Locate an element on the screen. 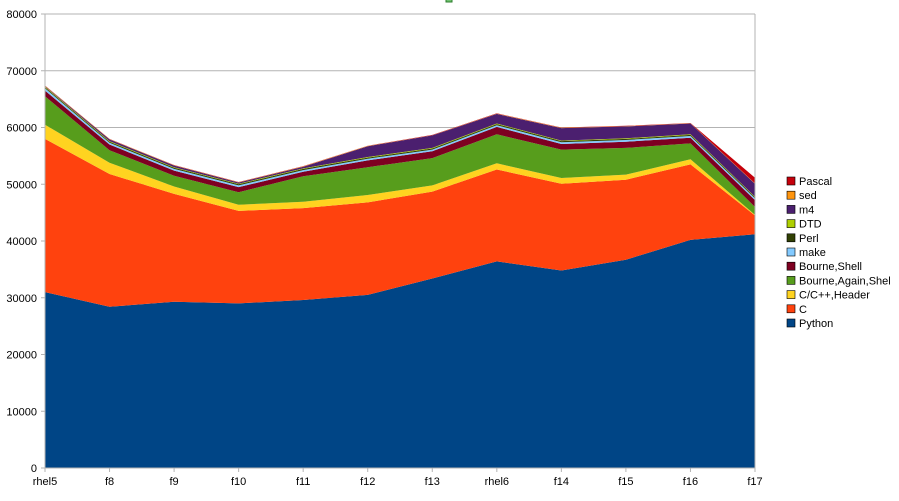 The height and width of the screenshot is (501, 899). legend-label: DTD is located at coordinates (810, 225).